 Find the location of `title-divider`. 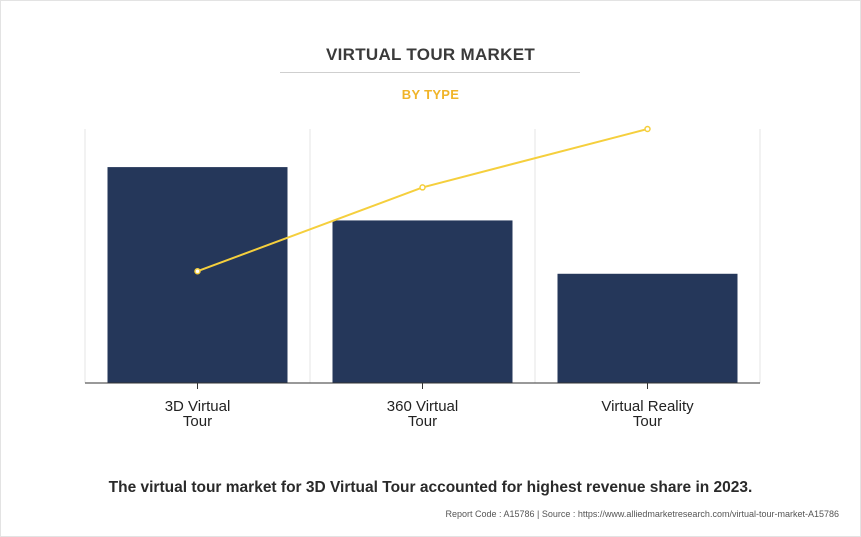

title-divider is located at coordinates (430, 72).